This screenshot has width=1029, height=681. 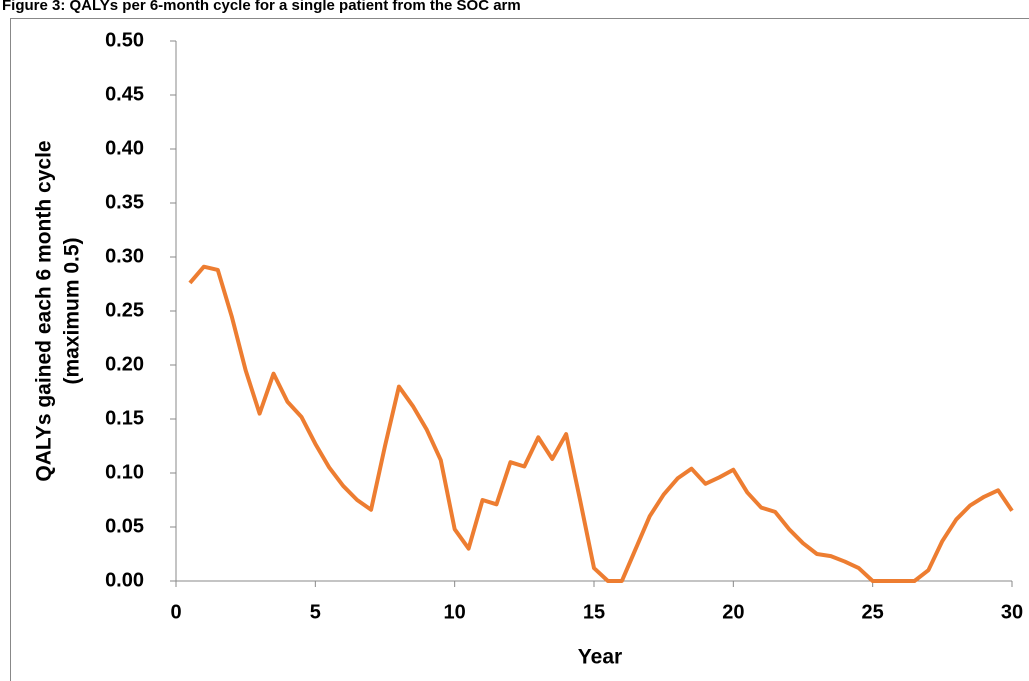 I want to click on y-tick-label: 0.10, so click(x=124, y=472).